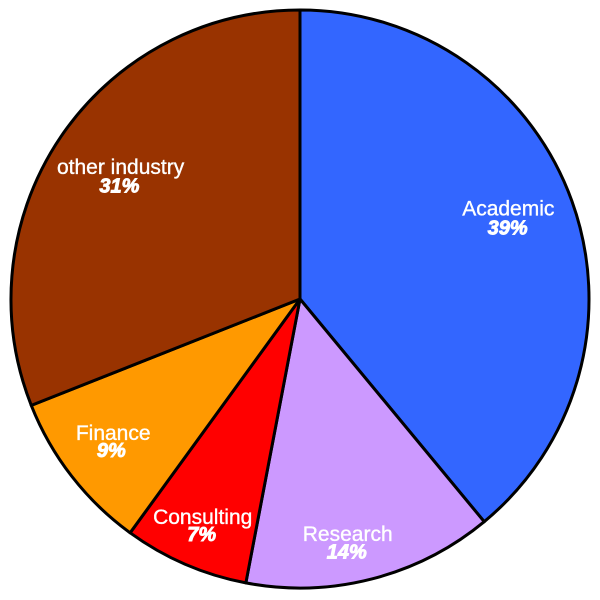 Image resolution: width=600 pixels, height=600 pixels. Describe the element at coordinates (348, 534) in the screenshot. I see `svg-text: Research` at that location.